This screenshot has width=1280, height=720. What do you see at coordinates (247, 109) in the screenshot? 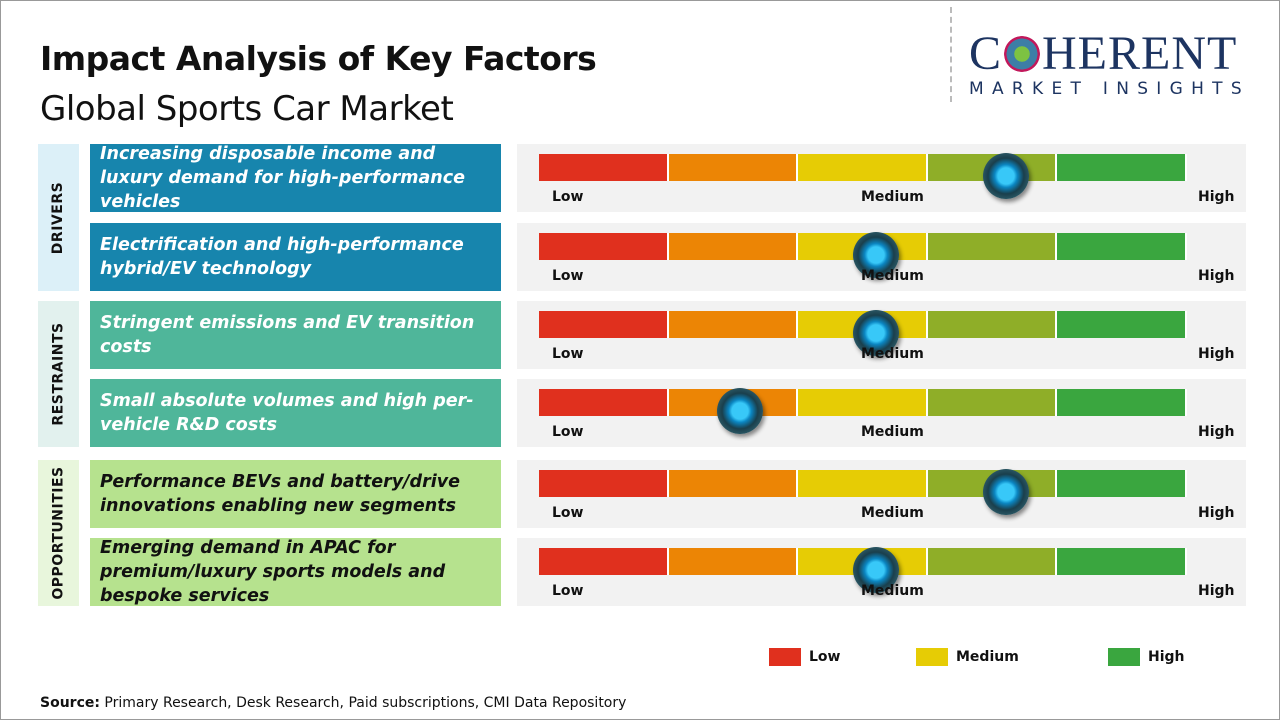
I see `page-subtitle: Global Sports Car Market` at bounding box center [247, 109].